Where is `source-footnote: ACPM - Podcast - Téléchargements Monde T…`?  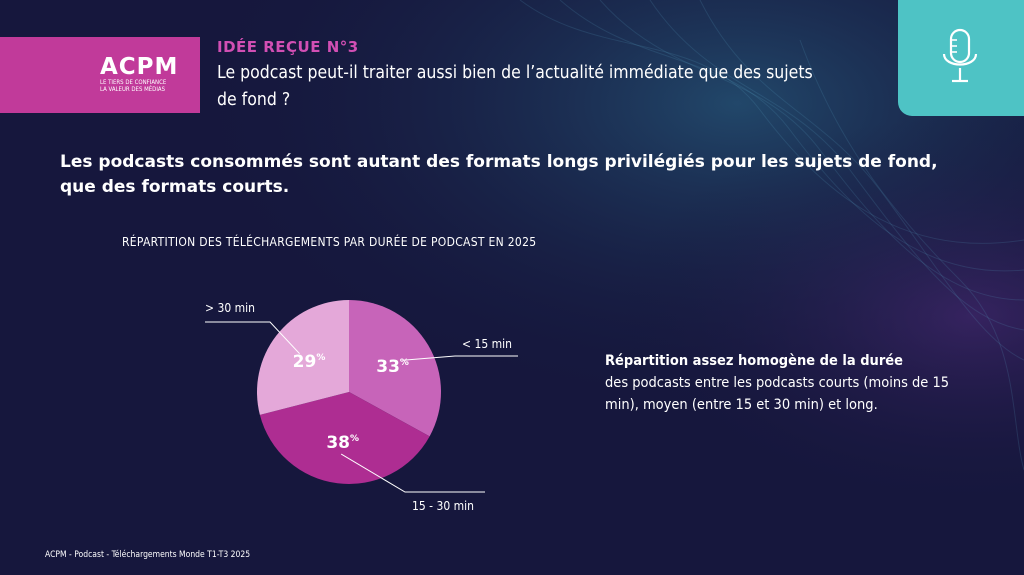 source-footnote: ACPM - Podcast - Téléchargements Monde T… is located at coordinates (148, 555).